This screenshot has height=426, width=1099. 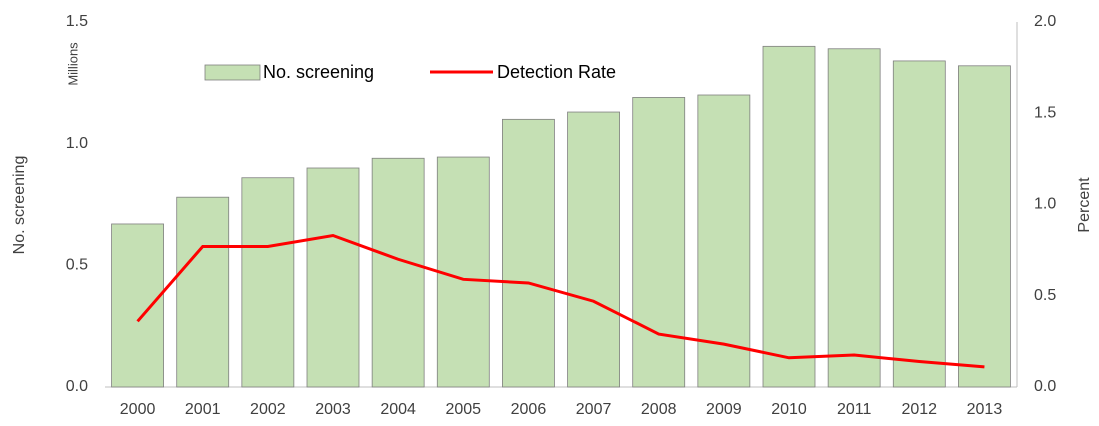 I want to click on y2-tick-label: 2.0, so click(x=1045, y=21).